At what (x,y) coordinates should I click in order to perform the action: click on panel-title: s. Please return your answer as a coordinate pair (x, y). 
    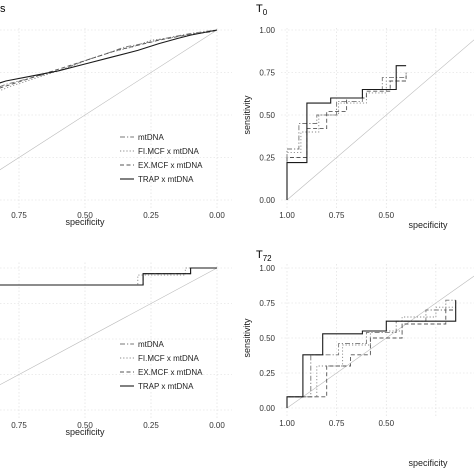
    Looking at the image, I should click on (3, 9).